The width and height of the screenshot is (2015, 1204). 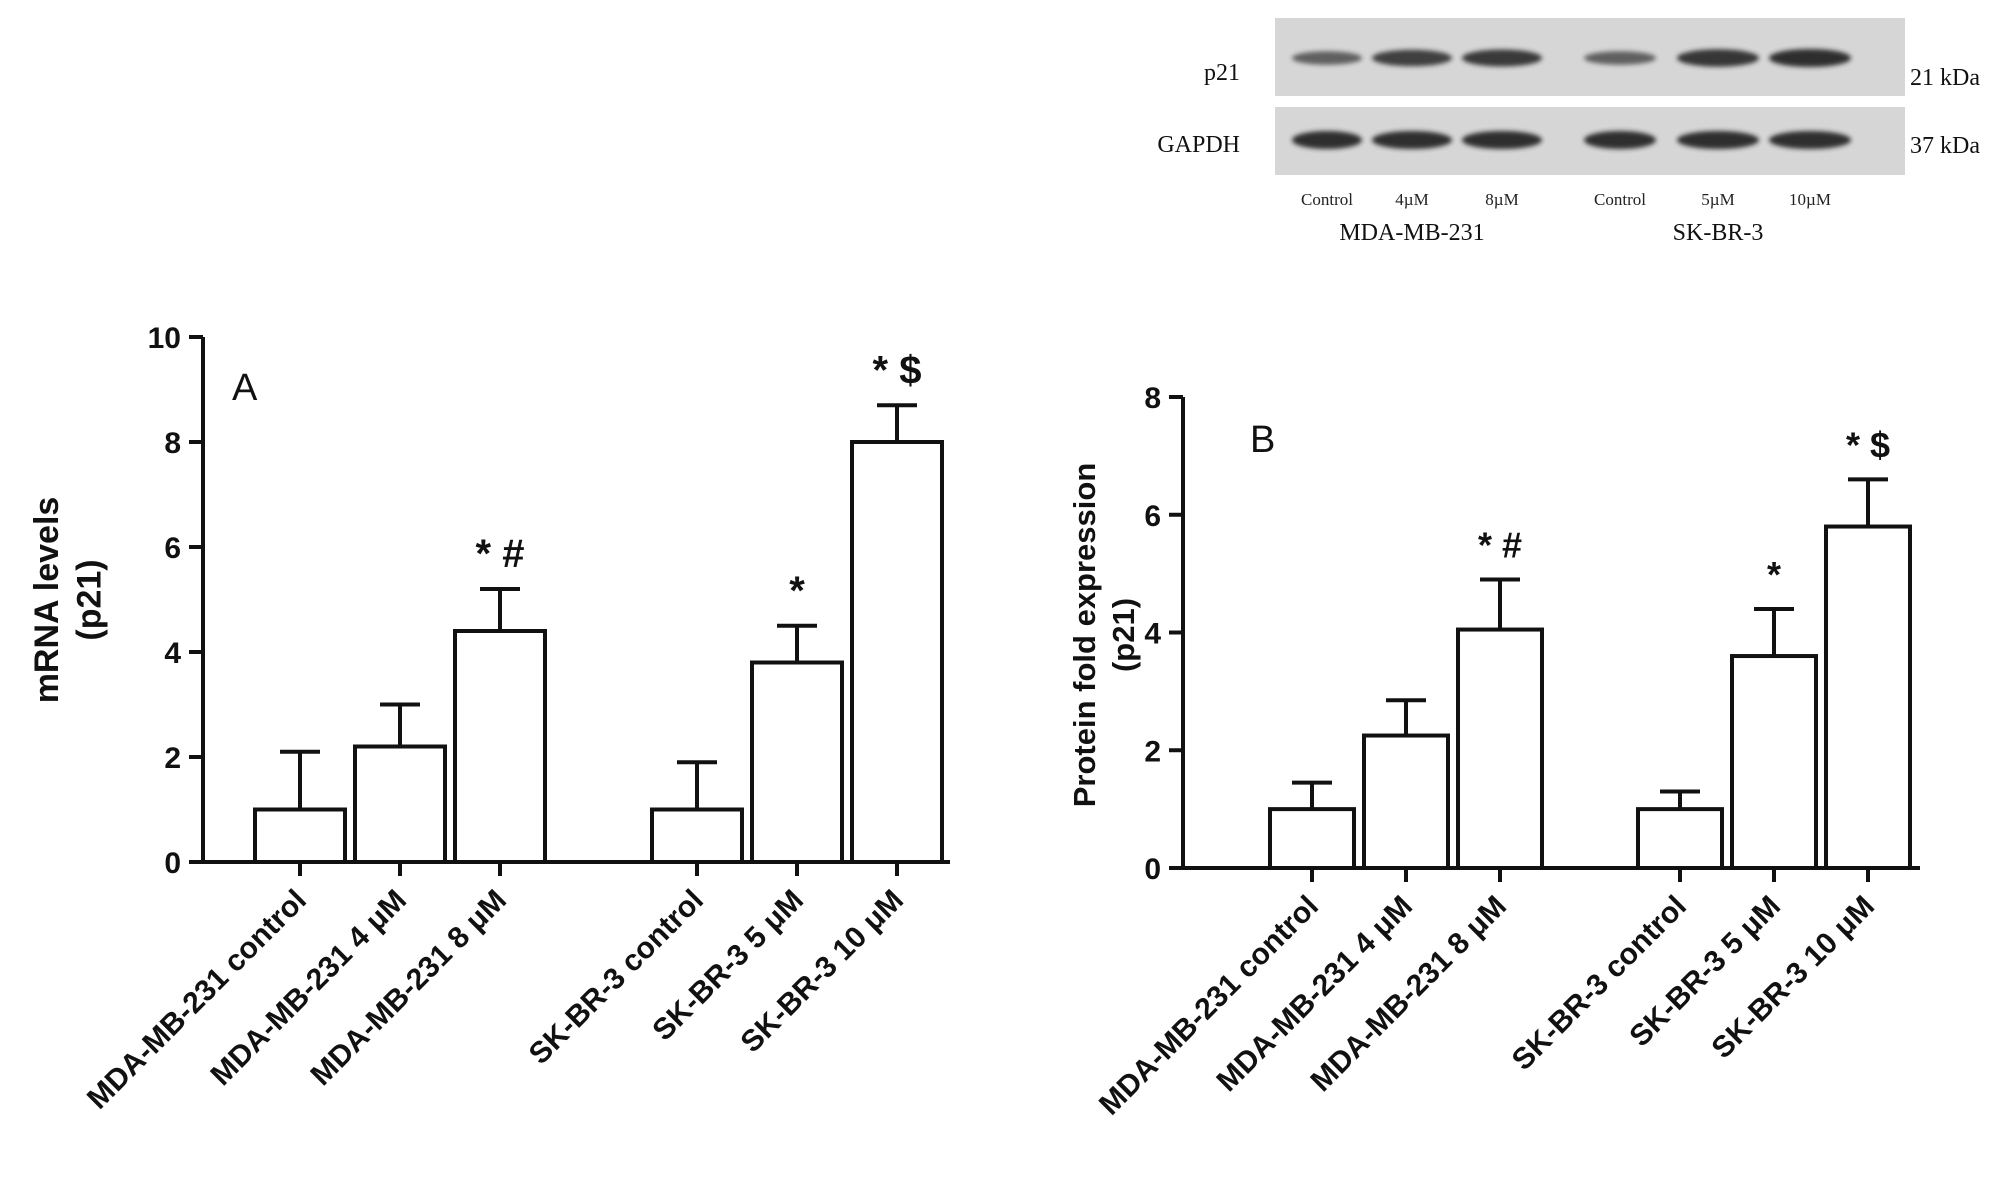 I want to click on blot-lane-label: 10µM, so click(x=1810, y=199).